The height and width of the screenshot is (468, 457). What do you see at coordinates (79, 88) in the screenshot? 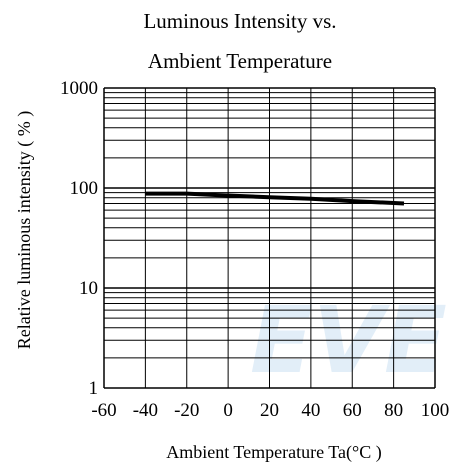
I see `y-tick-label: 1000` at bounding box center [79, 88].